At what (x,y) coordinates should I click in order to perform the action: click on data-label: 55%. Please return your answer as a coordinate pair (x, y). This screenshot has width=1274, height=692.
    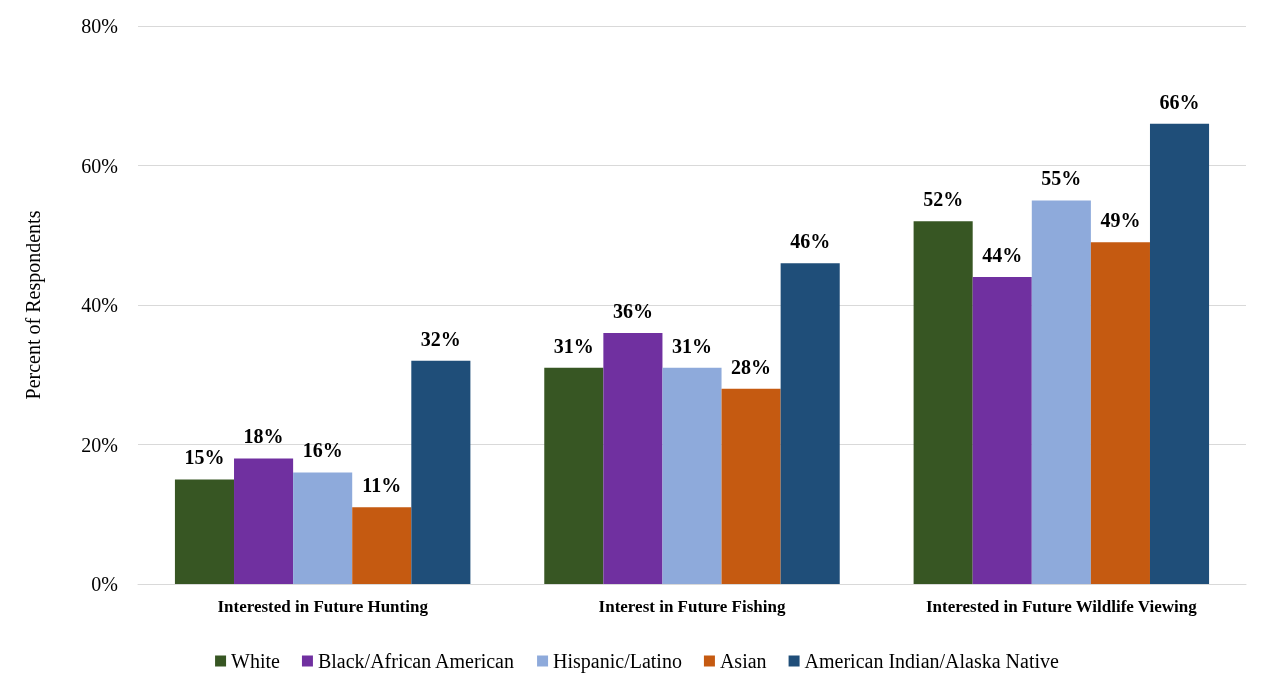
    Looking at the image, I should click on (1061, 178).